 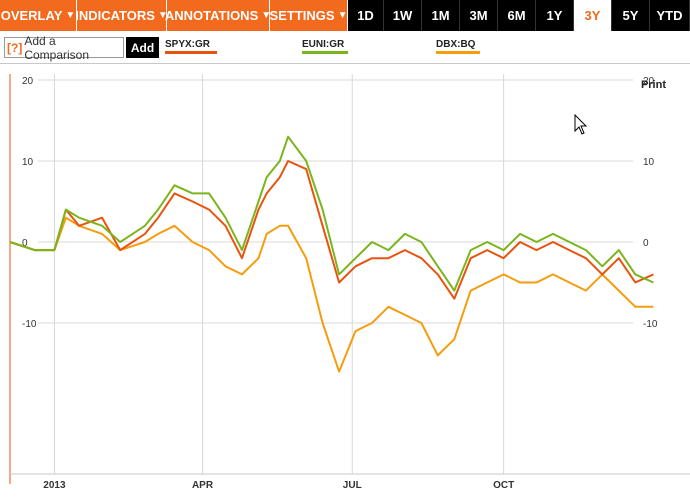 What do you see at coordinates (57, 47) in the screenshot?
I see `comparison-placeholder: Add a Comparison` at bounding box center [57, 47].